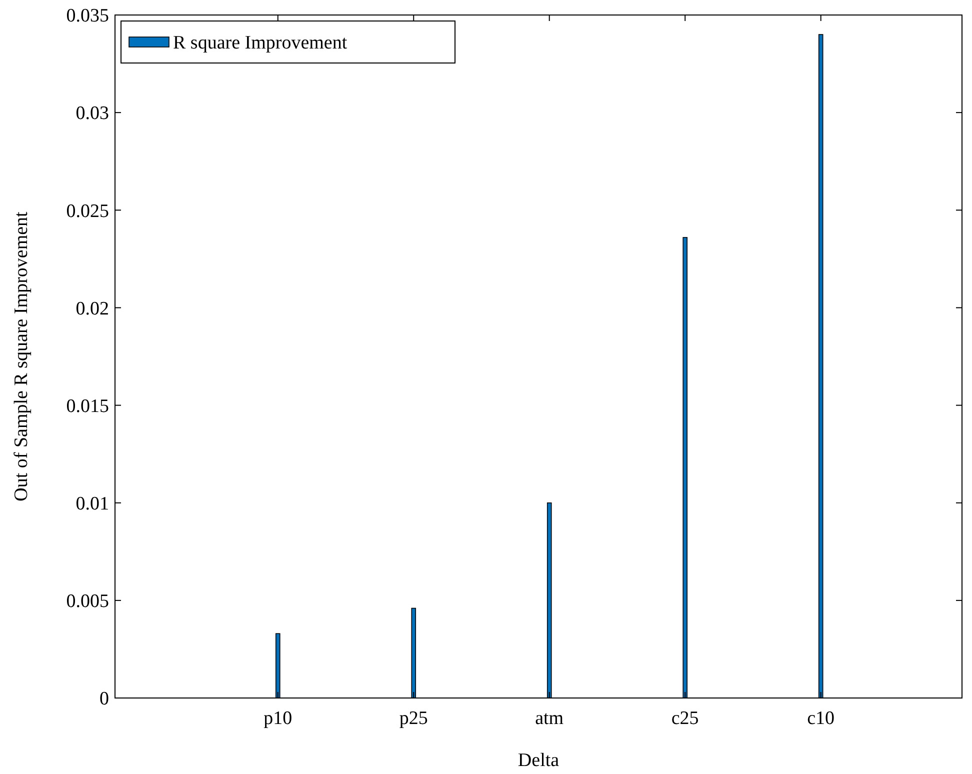 This screenshot has height=774, width=972. Describe the element at coordinates (539, 760) in the screenshot. I see `x-axis-title: Delta` at that location.